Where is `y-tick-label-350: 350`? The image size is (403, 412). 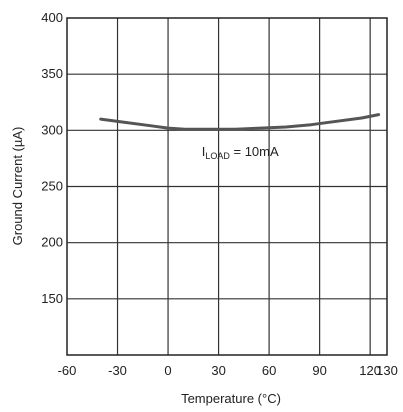
y-tick-label-350: 350 is located at coordinates (52, 73).